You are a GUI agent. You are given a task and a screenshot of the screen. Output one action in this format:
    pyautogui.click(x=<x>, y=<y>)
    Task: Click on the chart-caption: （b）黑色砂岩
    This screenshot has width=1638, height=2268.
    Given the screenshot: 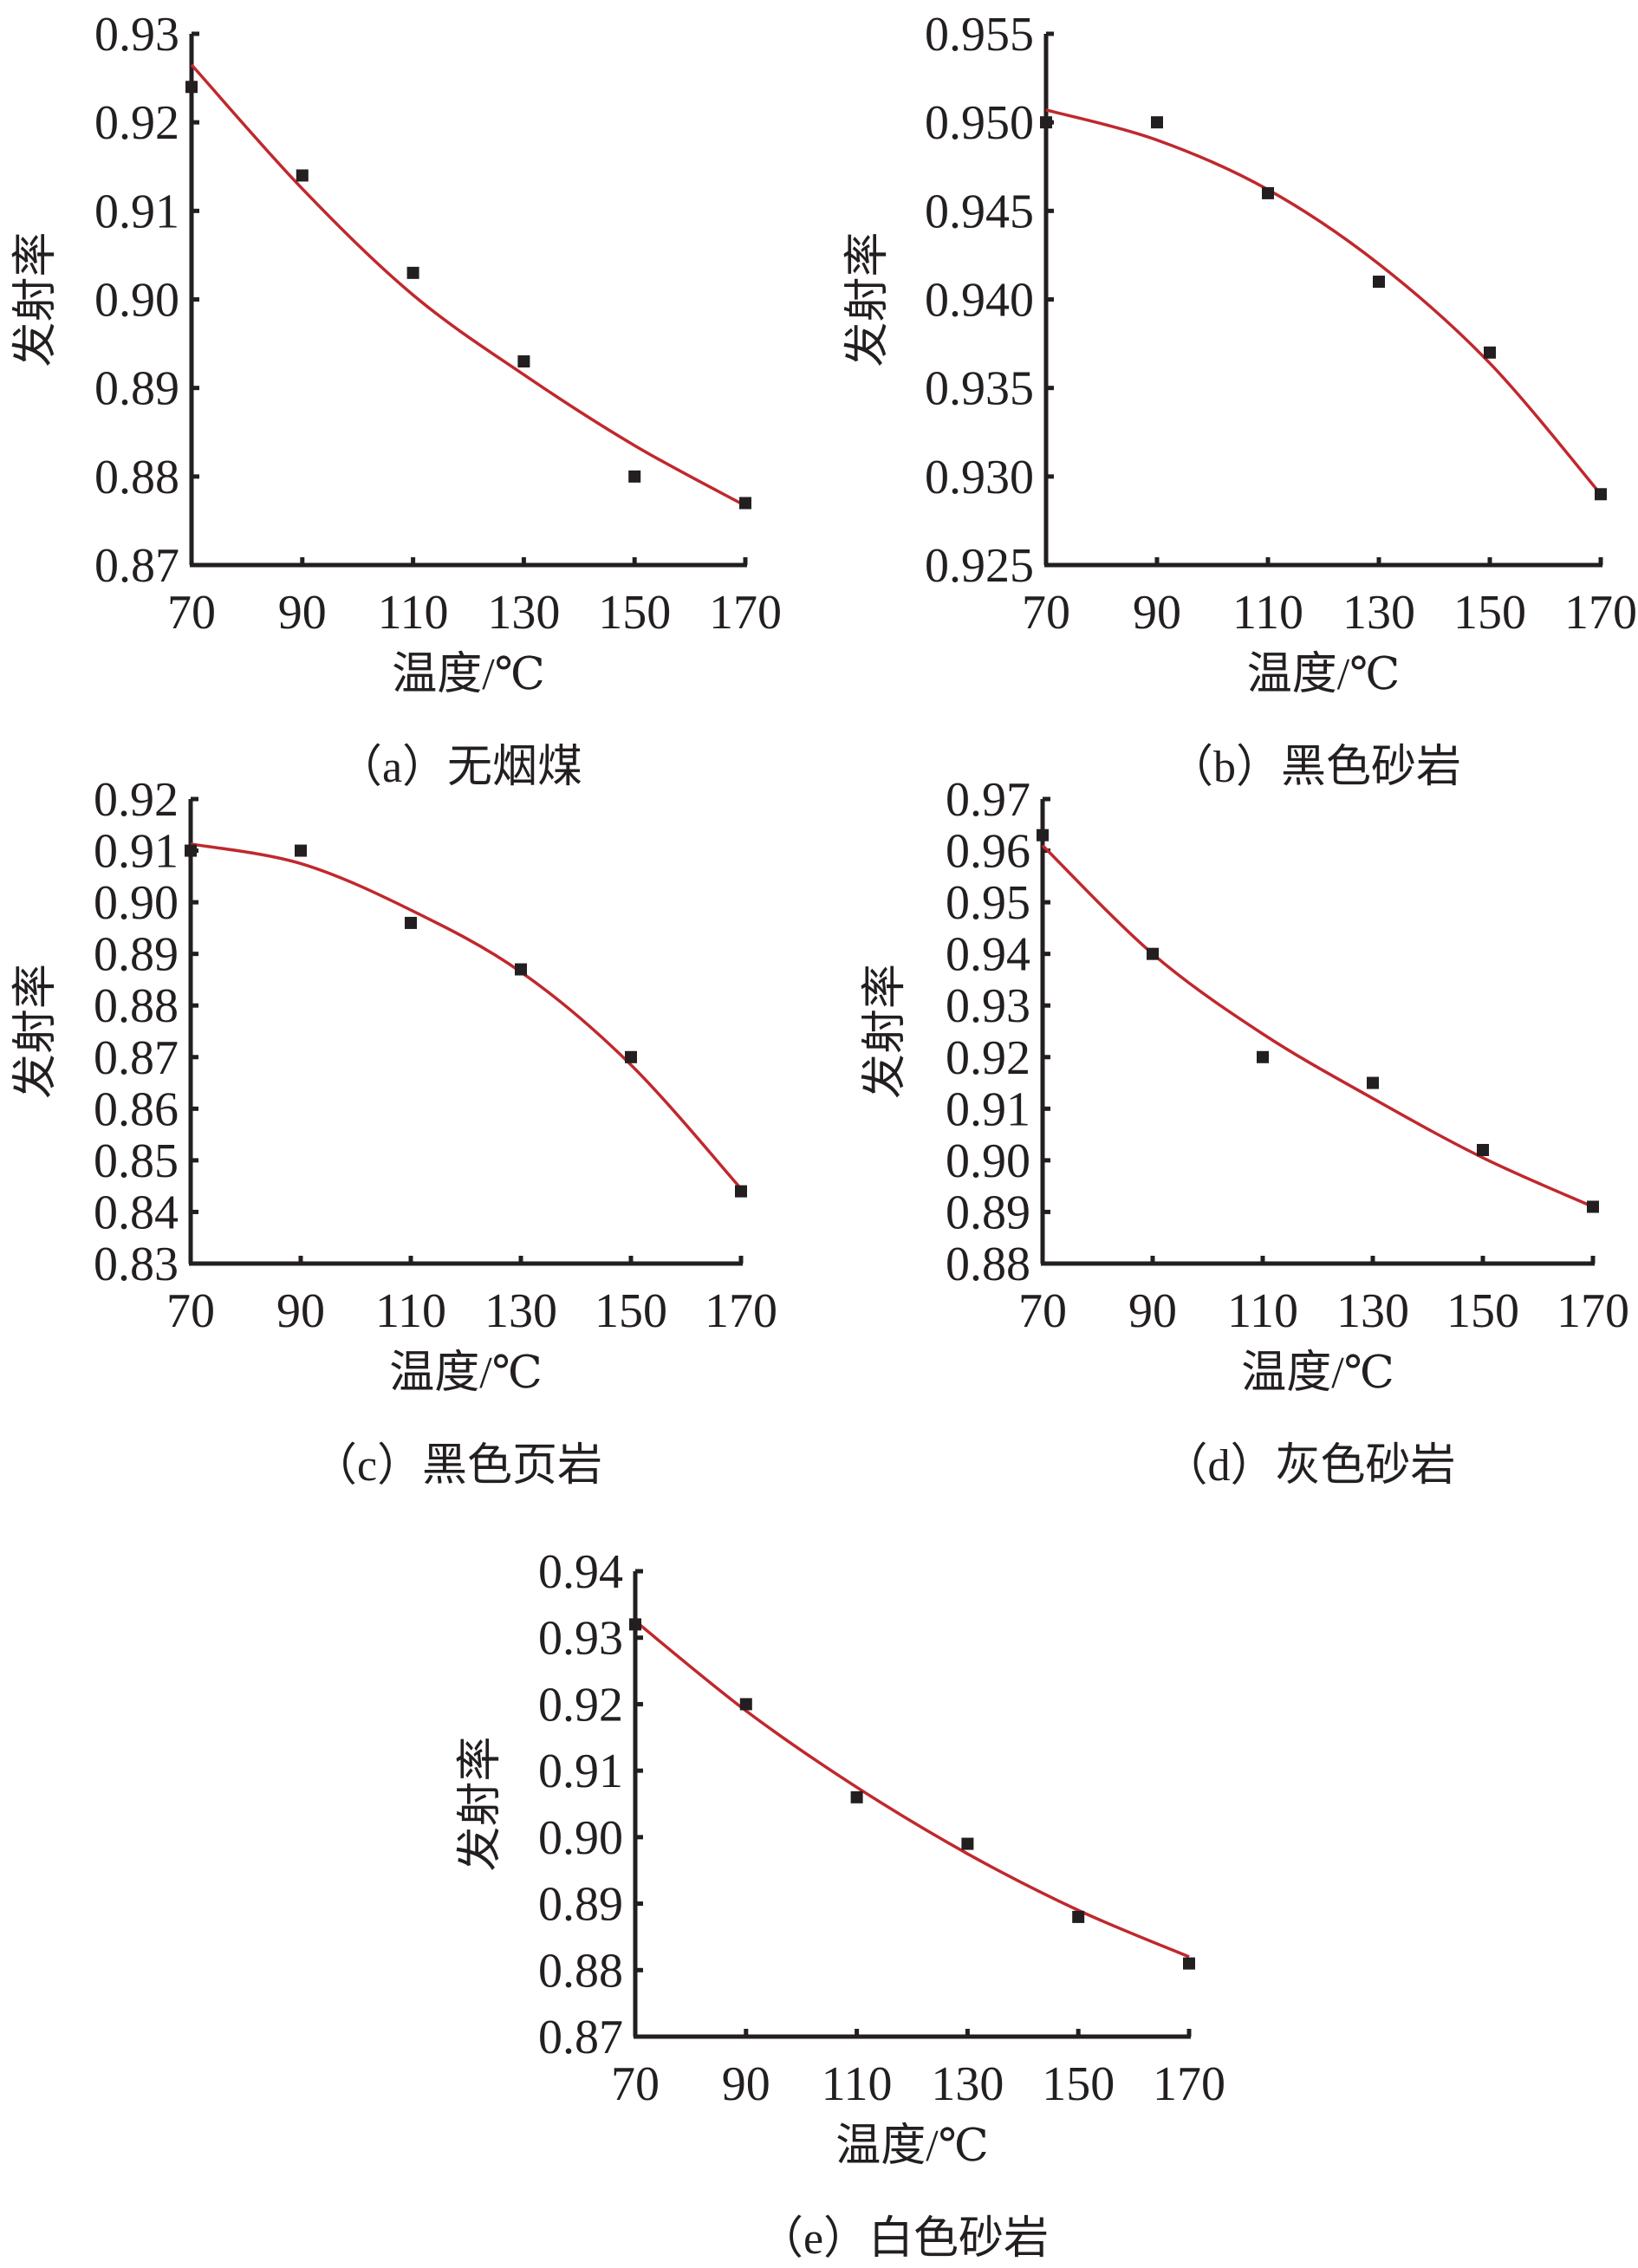 What is the action you would take?
    pyautogui.click(x=1314, y=767)
    